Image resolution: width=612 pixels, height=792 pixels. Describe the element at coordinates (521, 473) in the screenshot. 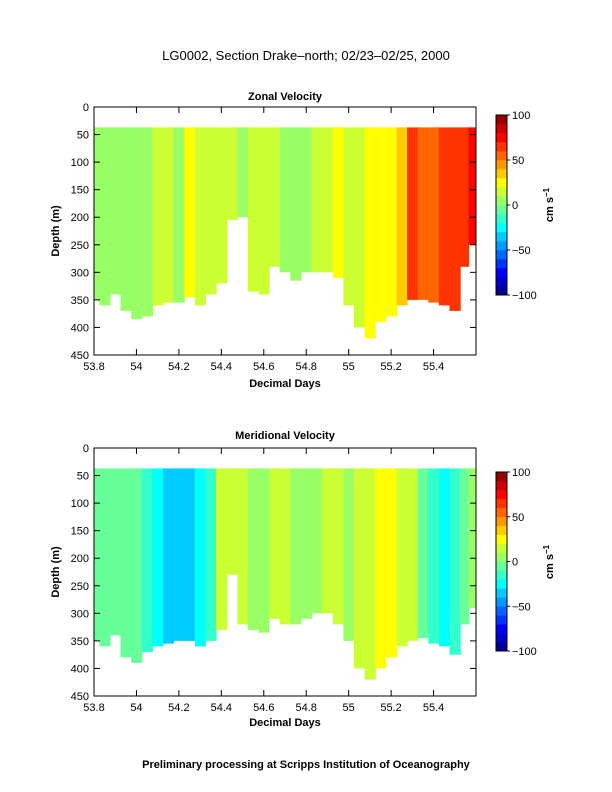

I see `meridional-colorbar-tick-label: 100` at that location.